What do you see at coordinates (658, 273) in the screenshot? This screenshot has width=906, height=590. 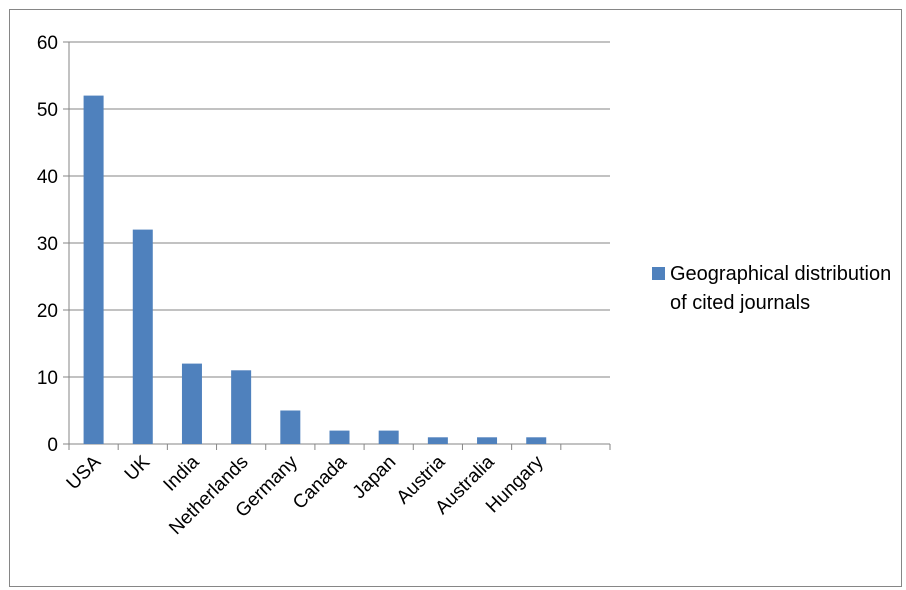 I see `legend-swatch` at bounding box center [658, 273].